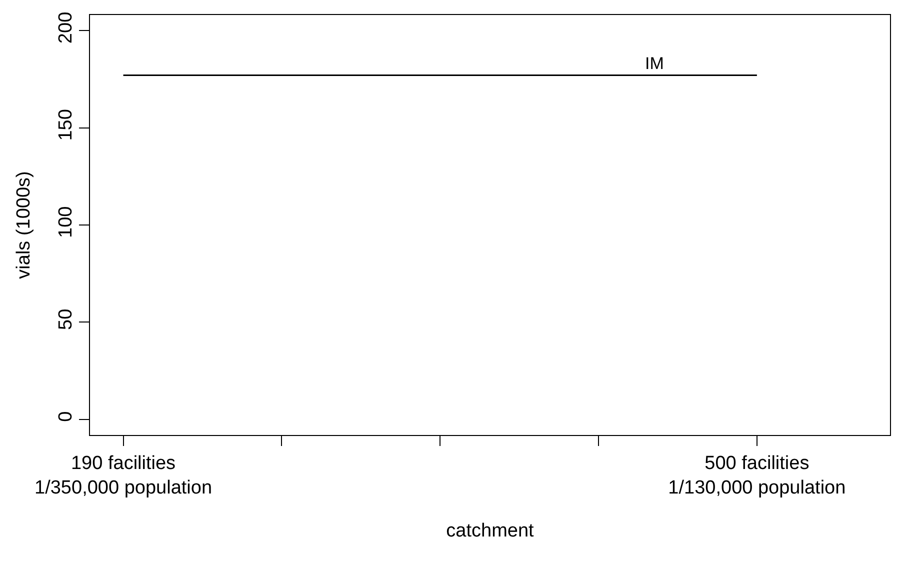 This screenshot has width=908, height=585. I want to click on annotation: IM, so click(654, 63).